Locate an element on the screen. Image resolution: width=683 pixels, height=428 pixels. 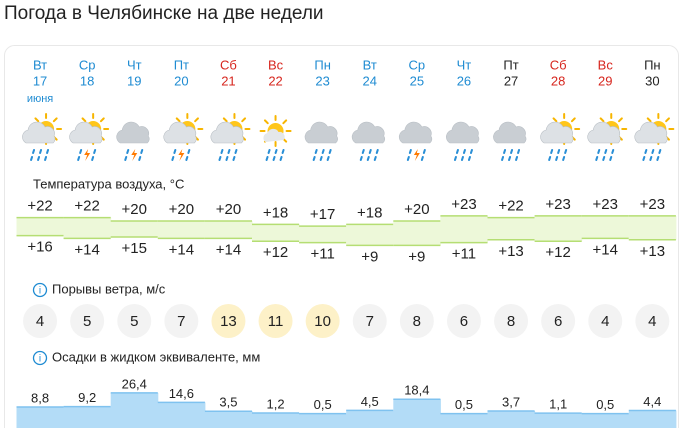
max-temp: +17 is located at coordinates (322, 214).